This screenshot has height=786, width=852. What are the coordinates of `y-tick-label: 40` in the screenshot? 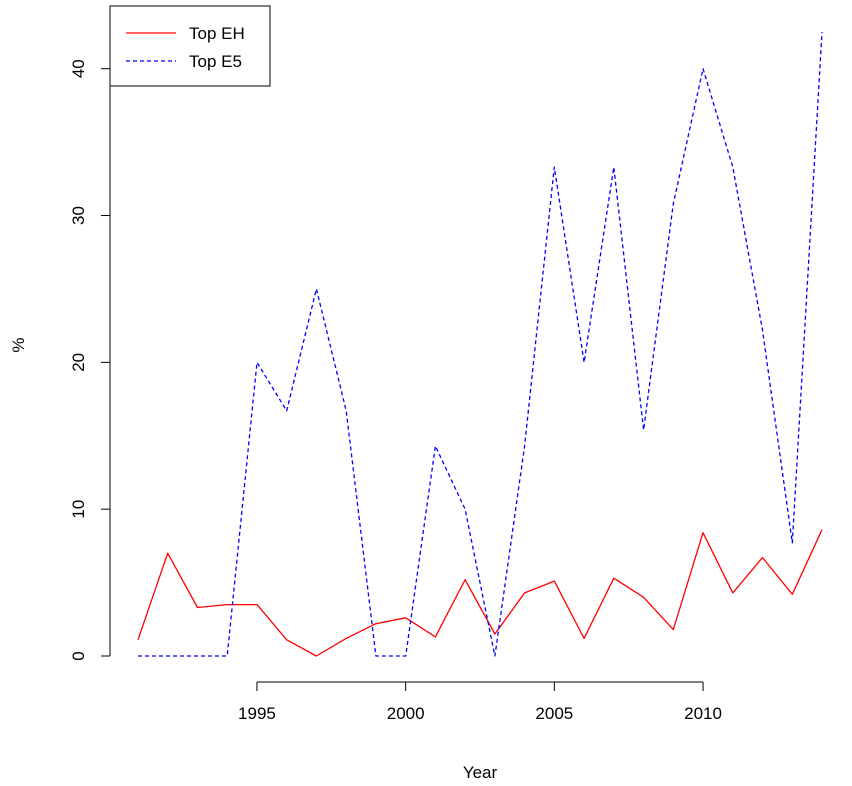 It's located at (78, 68).